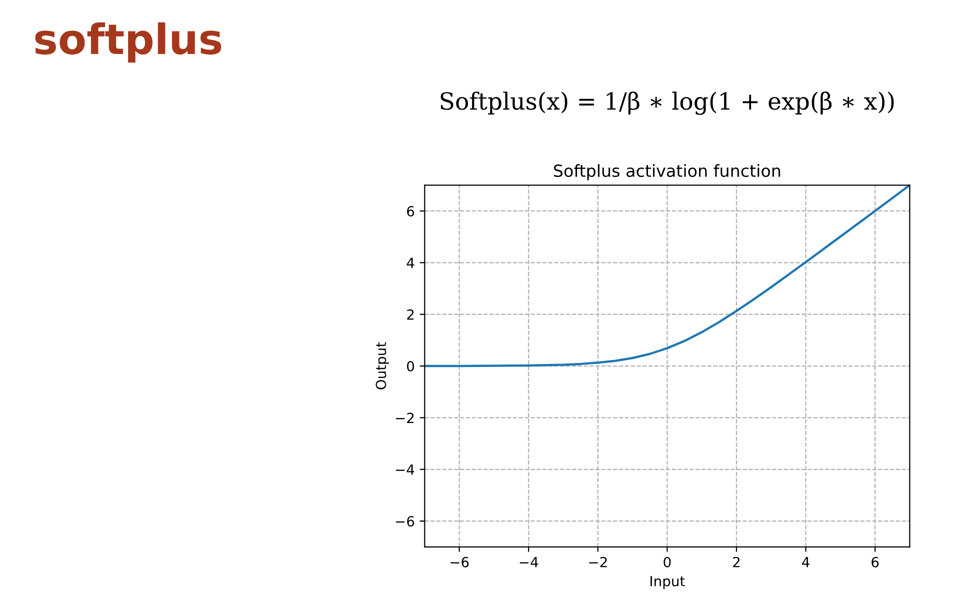  I want to click on x-tick-label: 4, so click(806, 562).